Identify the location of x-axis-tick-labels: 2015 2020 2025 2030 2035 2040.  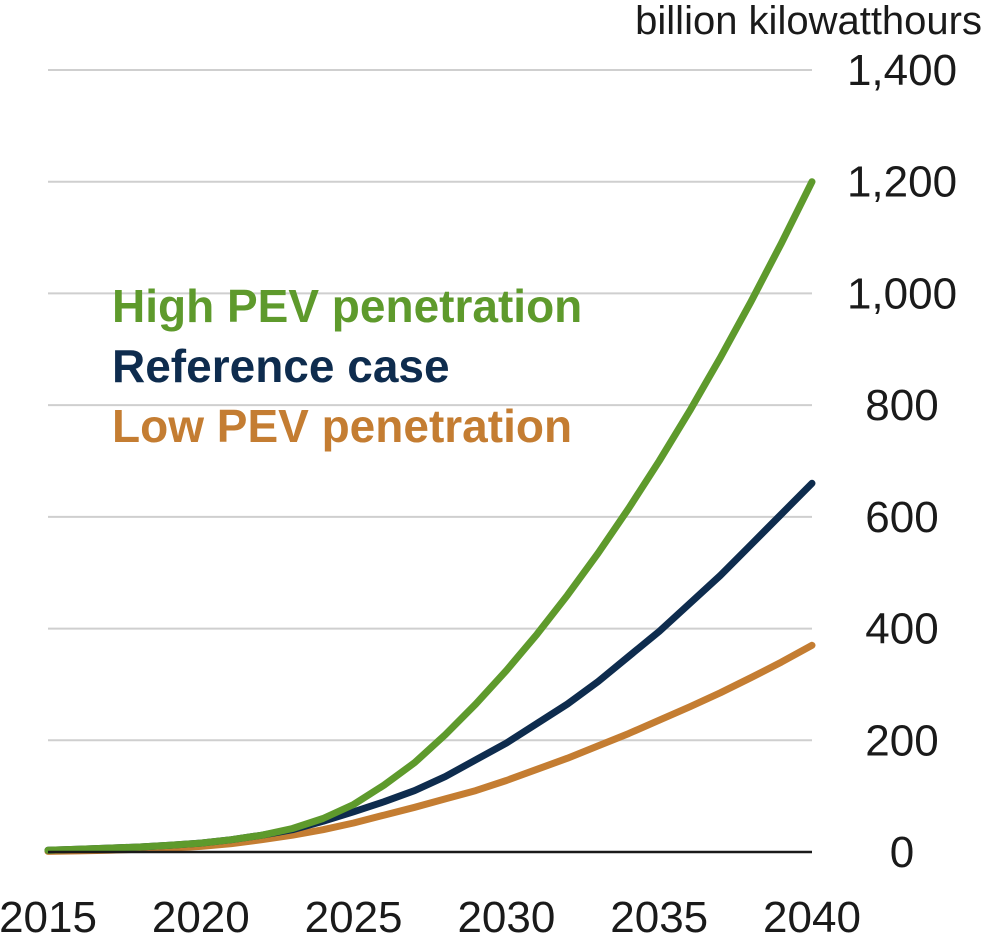
(430, 917).